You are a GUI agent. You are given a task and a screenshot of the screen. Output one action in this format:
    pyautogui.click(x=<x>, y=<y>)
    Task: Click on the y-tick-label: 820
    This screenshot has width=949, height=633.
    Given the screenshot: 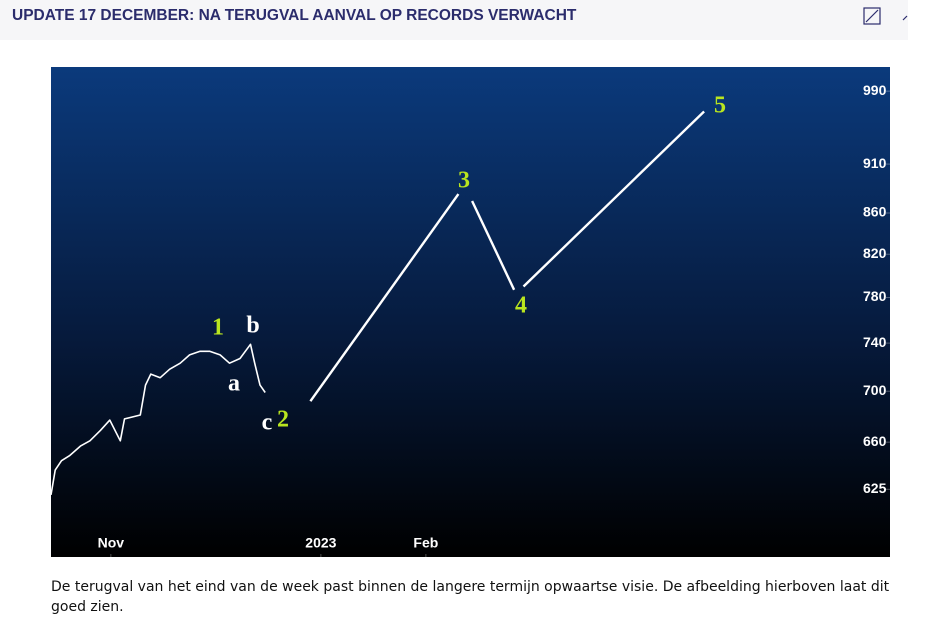 What is the action you would take?
    pyautogui.click(x=875, y=253)
    